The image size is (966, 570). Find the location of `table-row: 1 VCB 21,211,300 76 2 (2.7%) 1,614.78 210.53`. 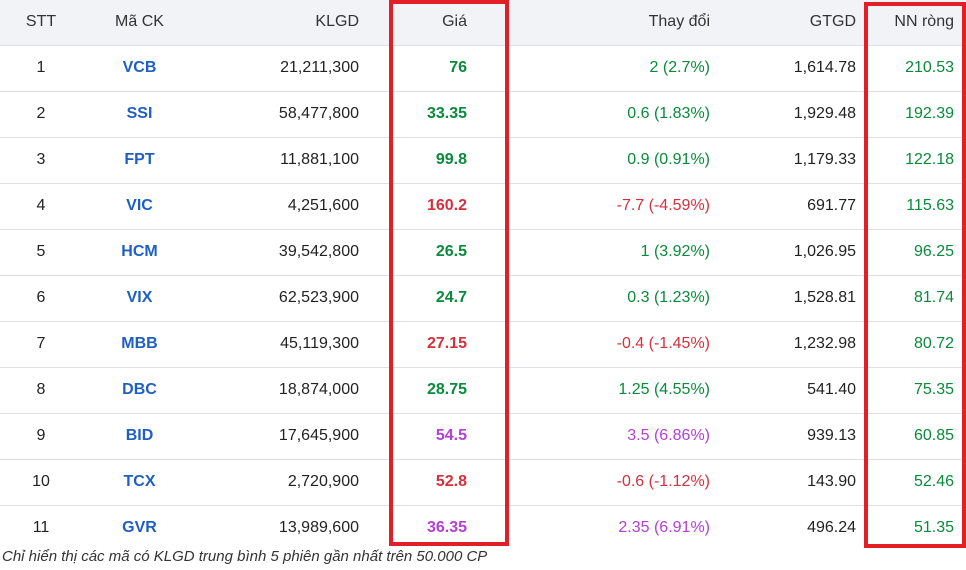

table-row: 1 VCB 21,211,300 76 2 (2.7%) 1,614.78 210.53 is located at coordinates (483, 68).